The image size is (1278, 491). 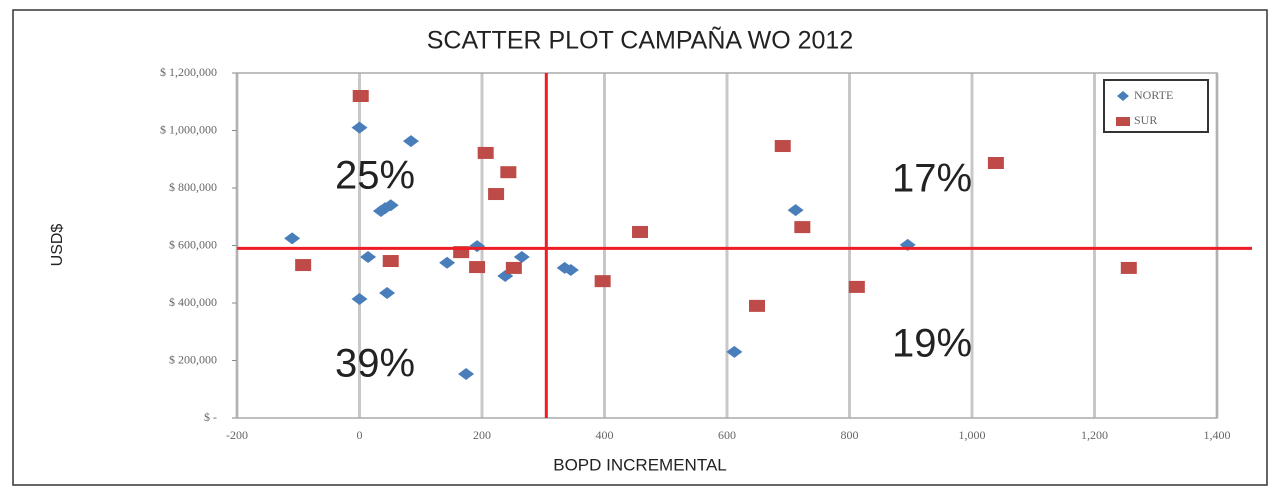 What do you see at coordinates (57, 245) in the screenshot?
I see `y-axis-label: USD$` at bounding box center [57, 245].